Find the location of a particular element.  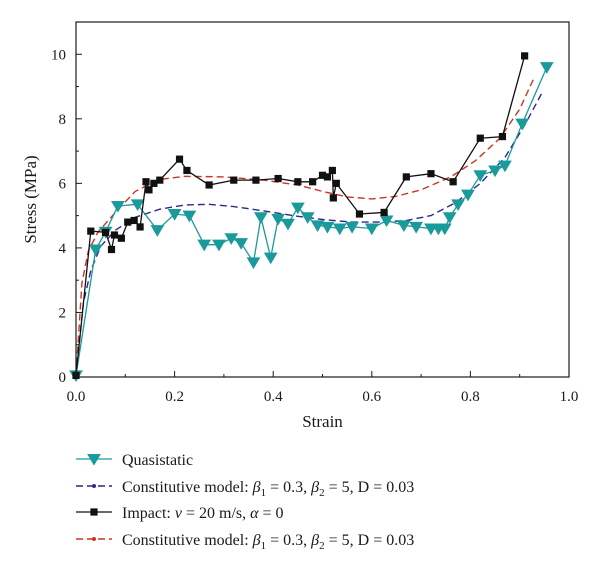

y-tick-label: 0 is located at coordinates (63, 378).